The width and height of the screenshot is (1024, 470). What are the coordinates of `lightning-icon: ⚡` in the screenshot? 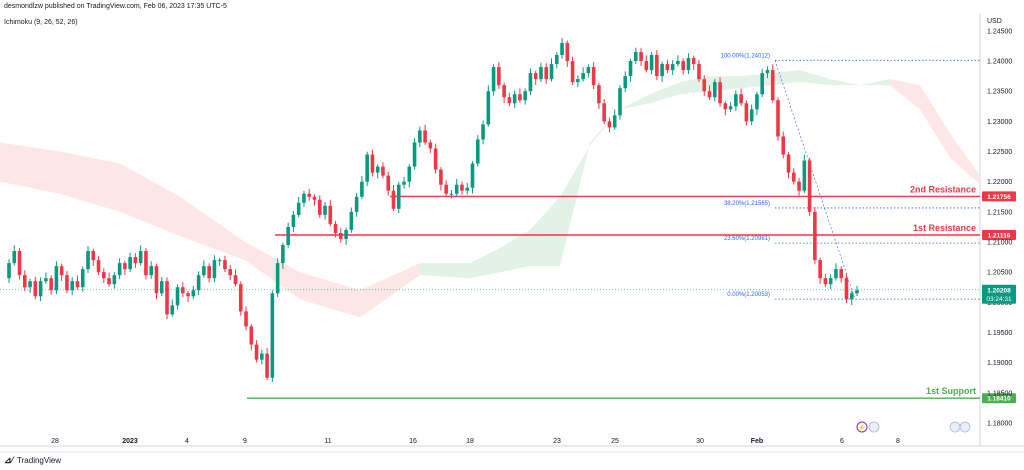 It's located at (861, 428).